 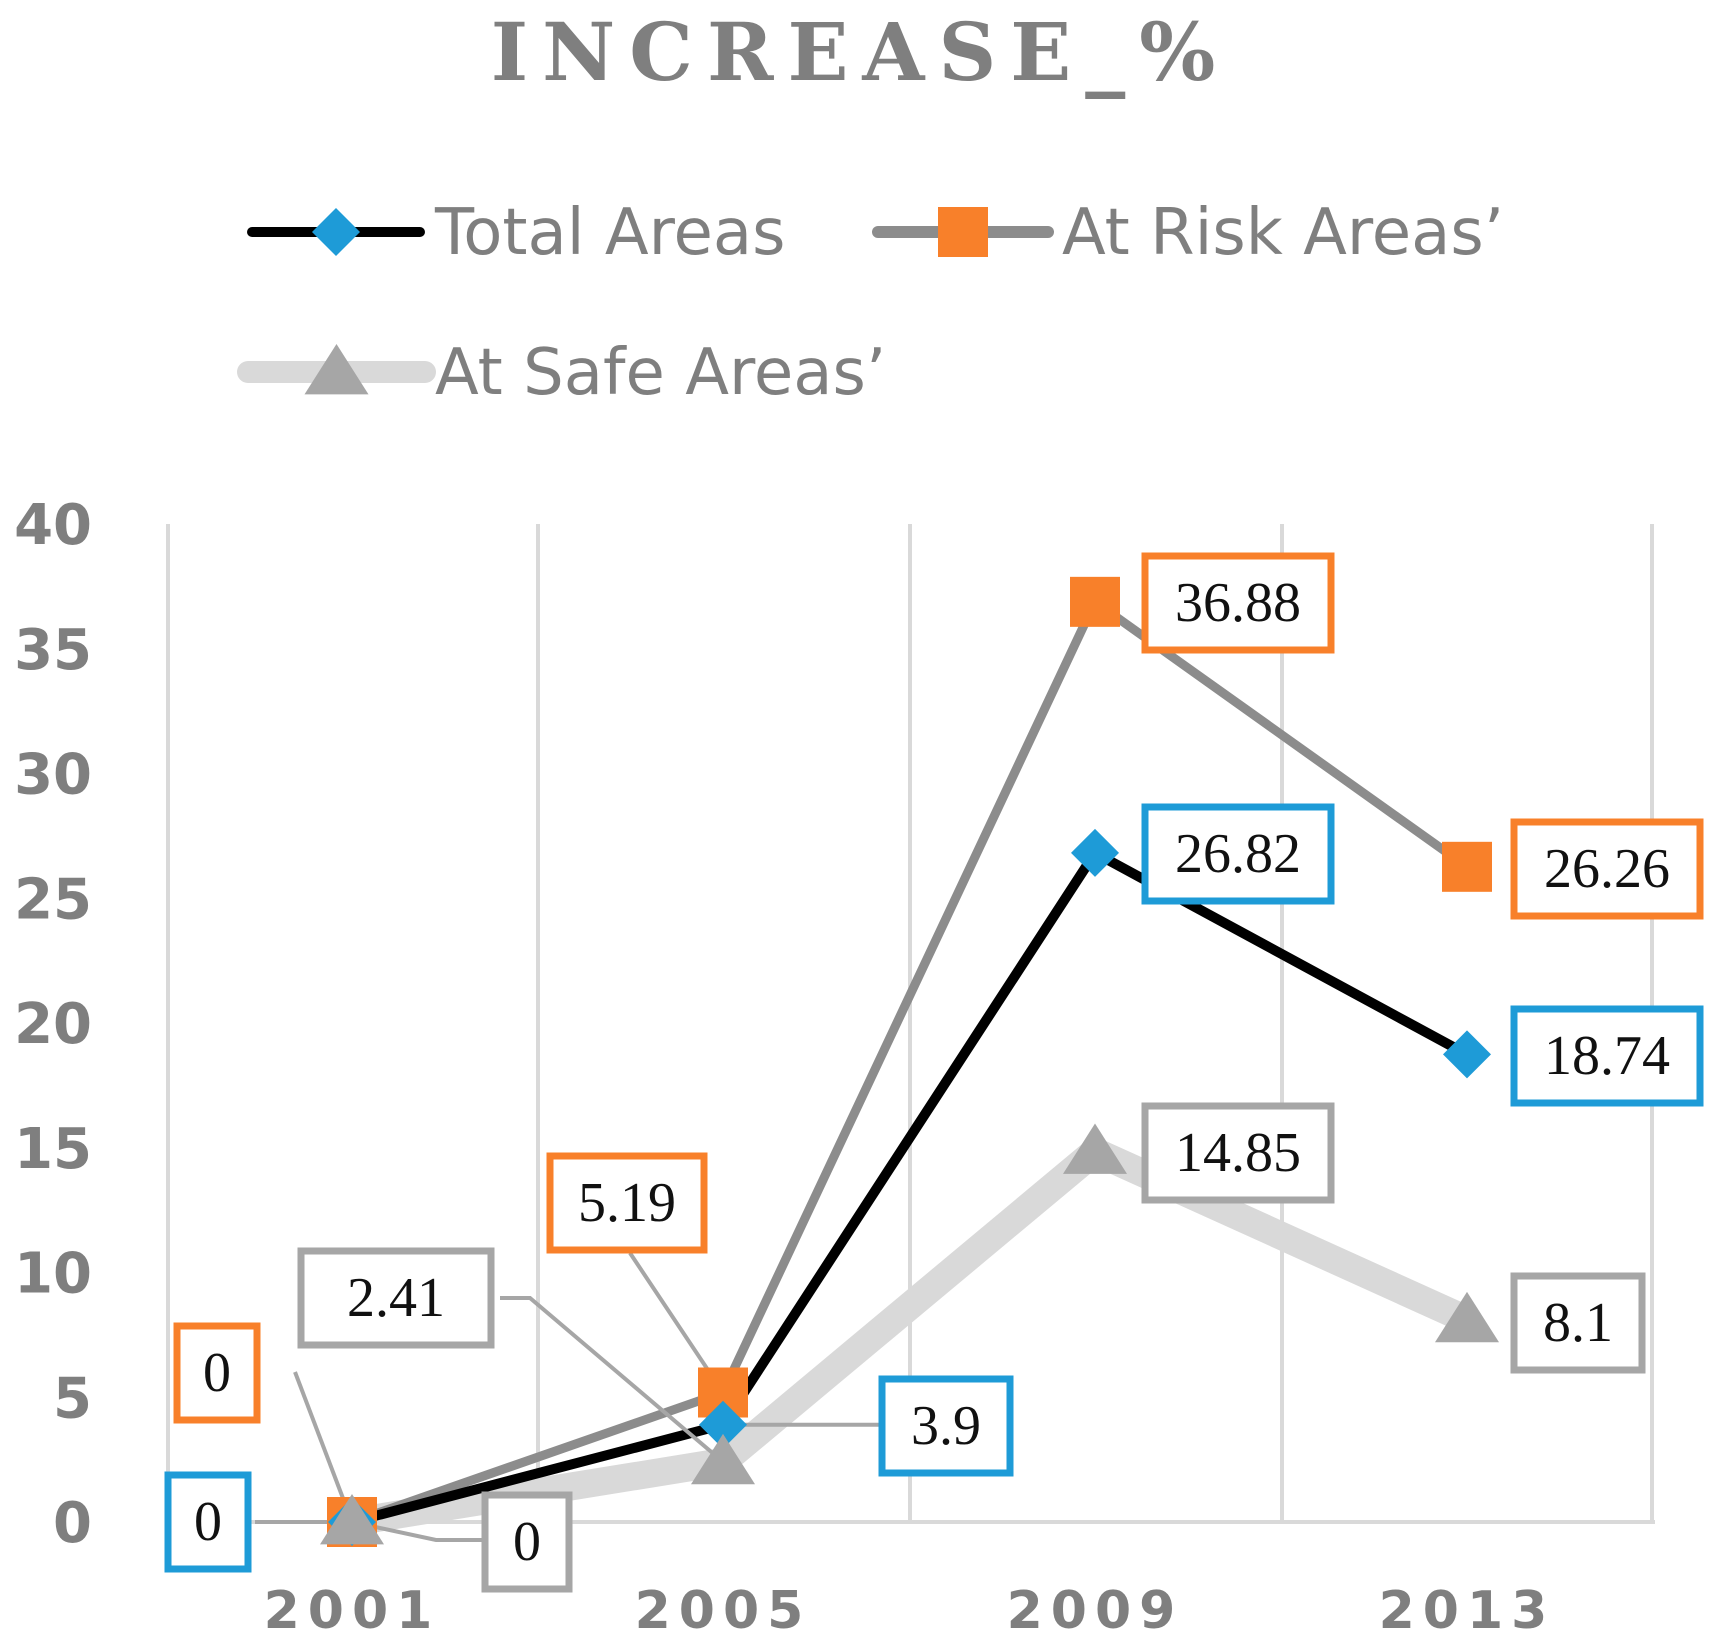 I want to click on y-tick-label: 30, so click(x=53, y=775).